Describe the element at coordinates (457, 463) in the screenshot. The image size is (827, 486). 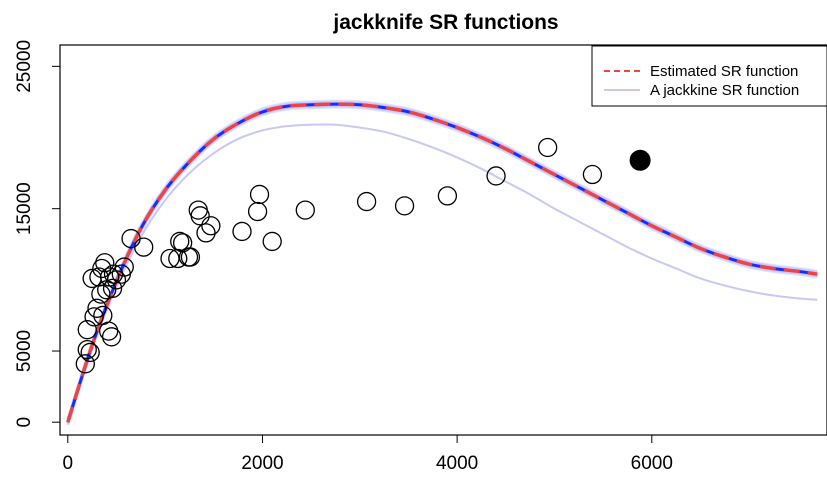
I see `x-tick-label: 4000` at that location.